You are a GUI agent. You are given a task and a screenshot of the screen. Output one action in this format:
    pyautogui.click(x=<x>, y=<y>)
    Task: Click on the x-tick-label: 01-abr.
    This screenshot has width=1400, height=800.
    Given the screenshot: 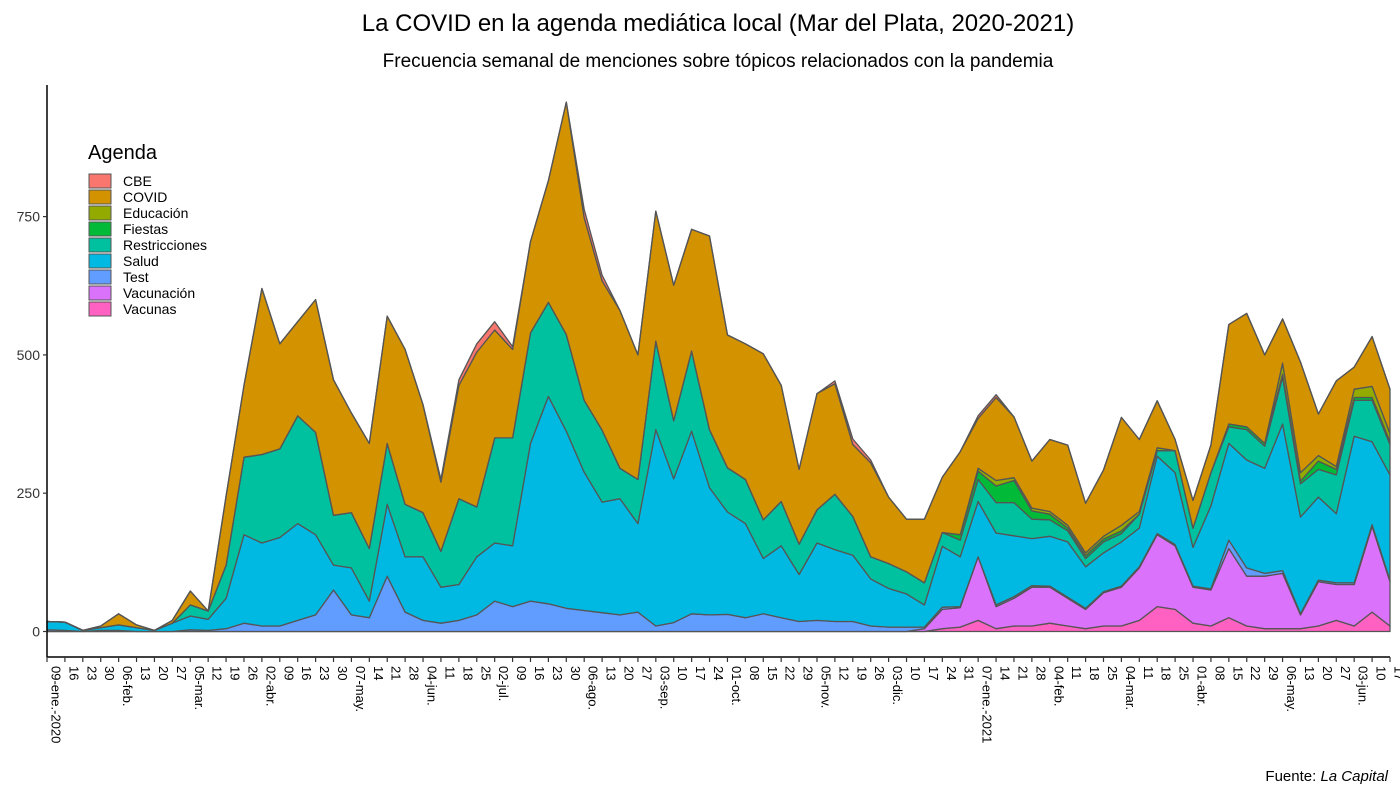 What is the action you would take?
    pyautogui.click(x=1202, y=686)
    